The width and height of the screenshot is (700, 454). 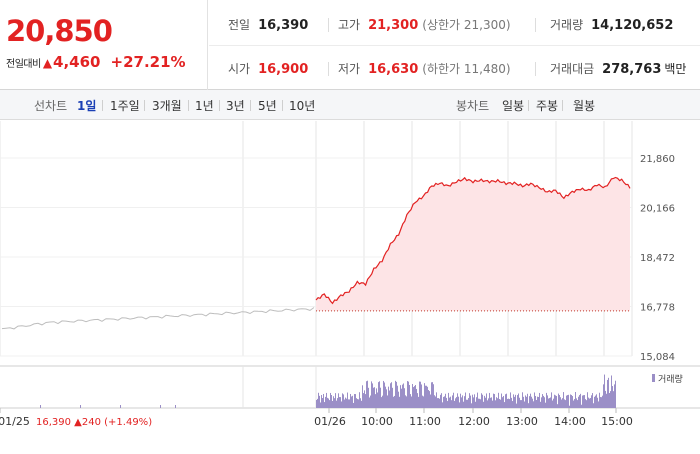 What do you see at coordinates (584, 106) in the screenshot?
I see `candle-tab-monthly: 월봉` at bounding box center [584, 106].